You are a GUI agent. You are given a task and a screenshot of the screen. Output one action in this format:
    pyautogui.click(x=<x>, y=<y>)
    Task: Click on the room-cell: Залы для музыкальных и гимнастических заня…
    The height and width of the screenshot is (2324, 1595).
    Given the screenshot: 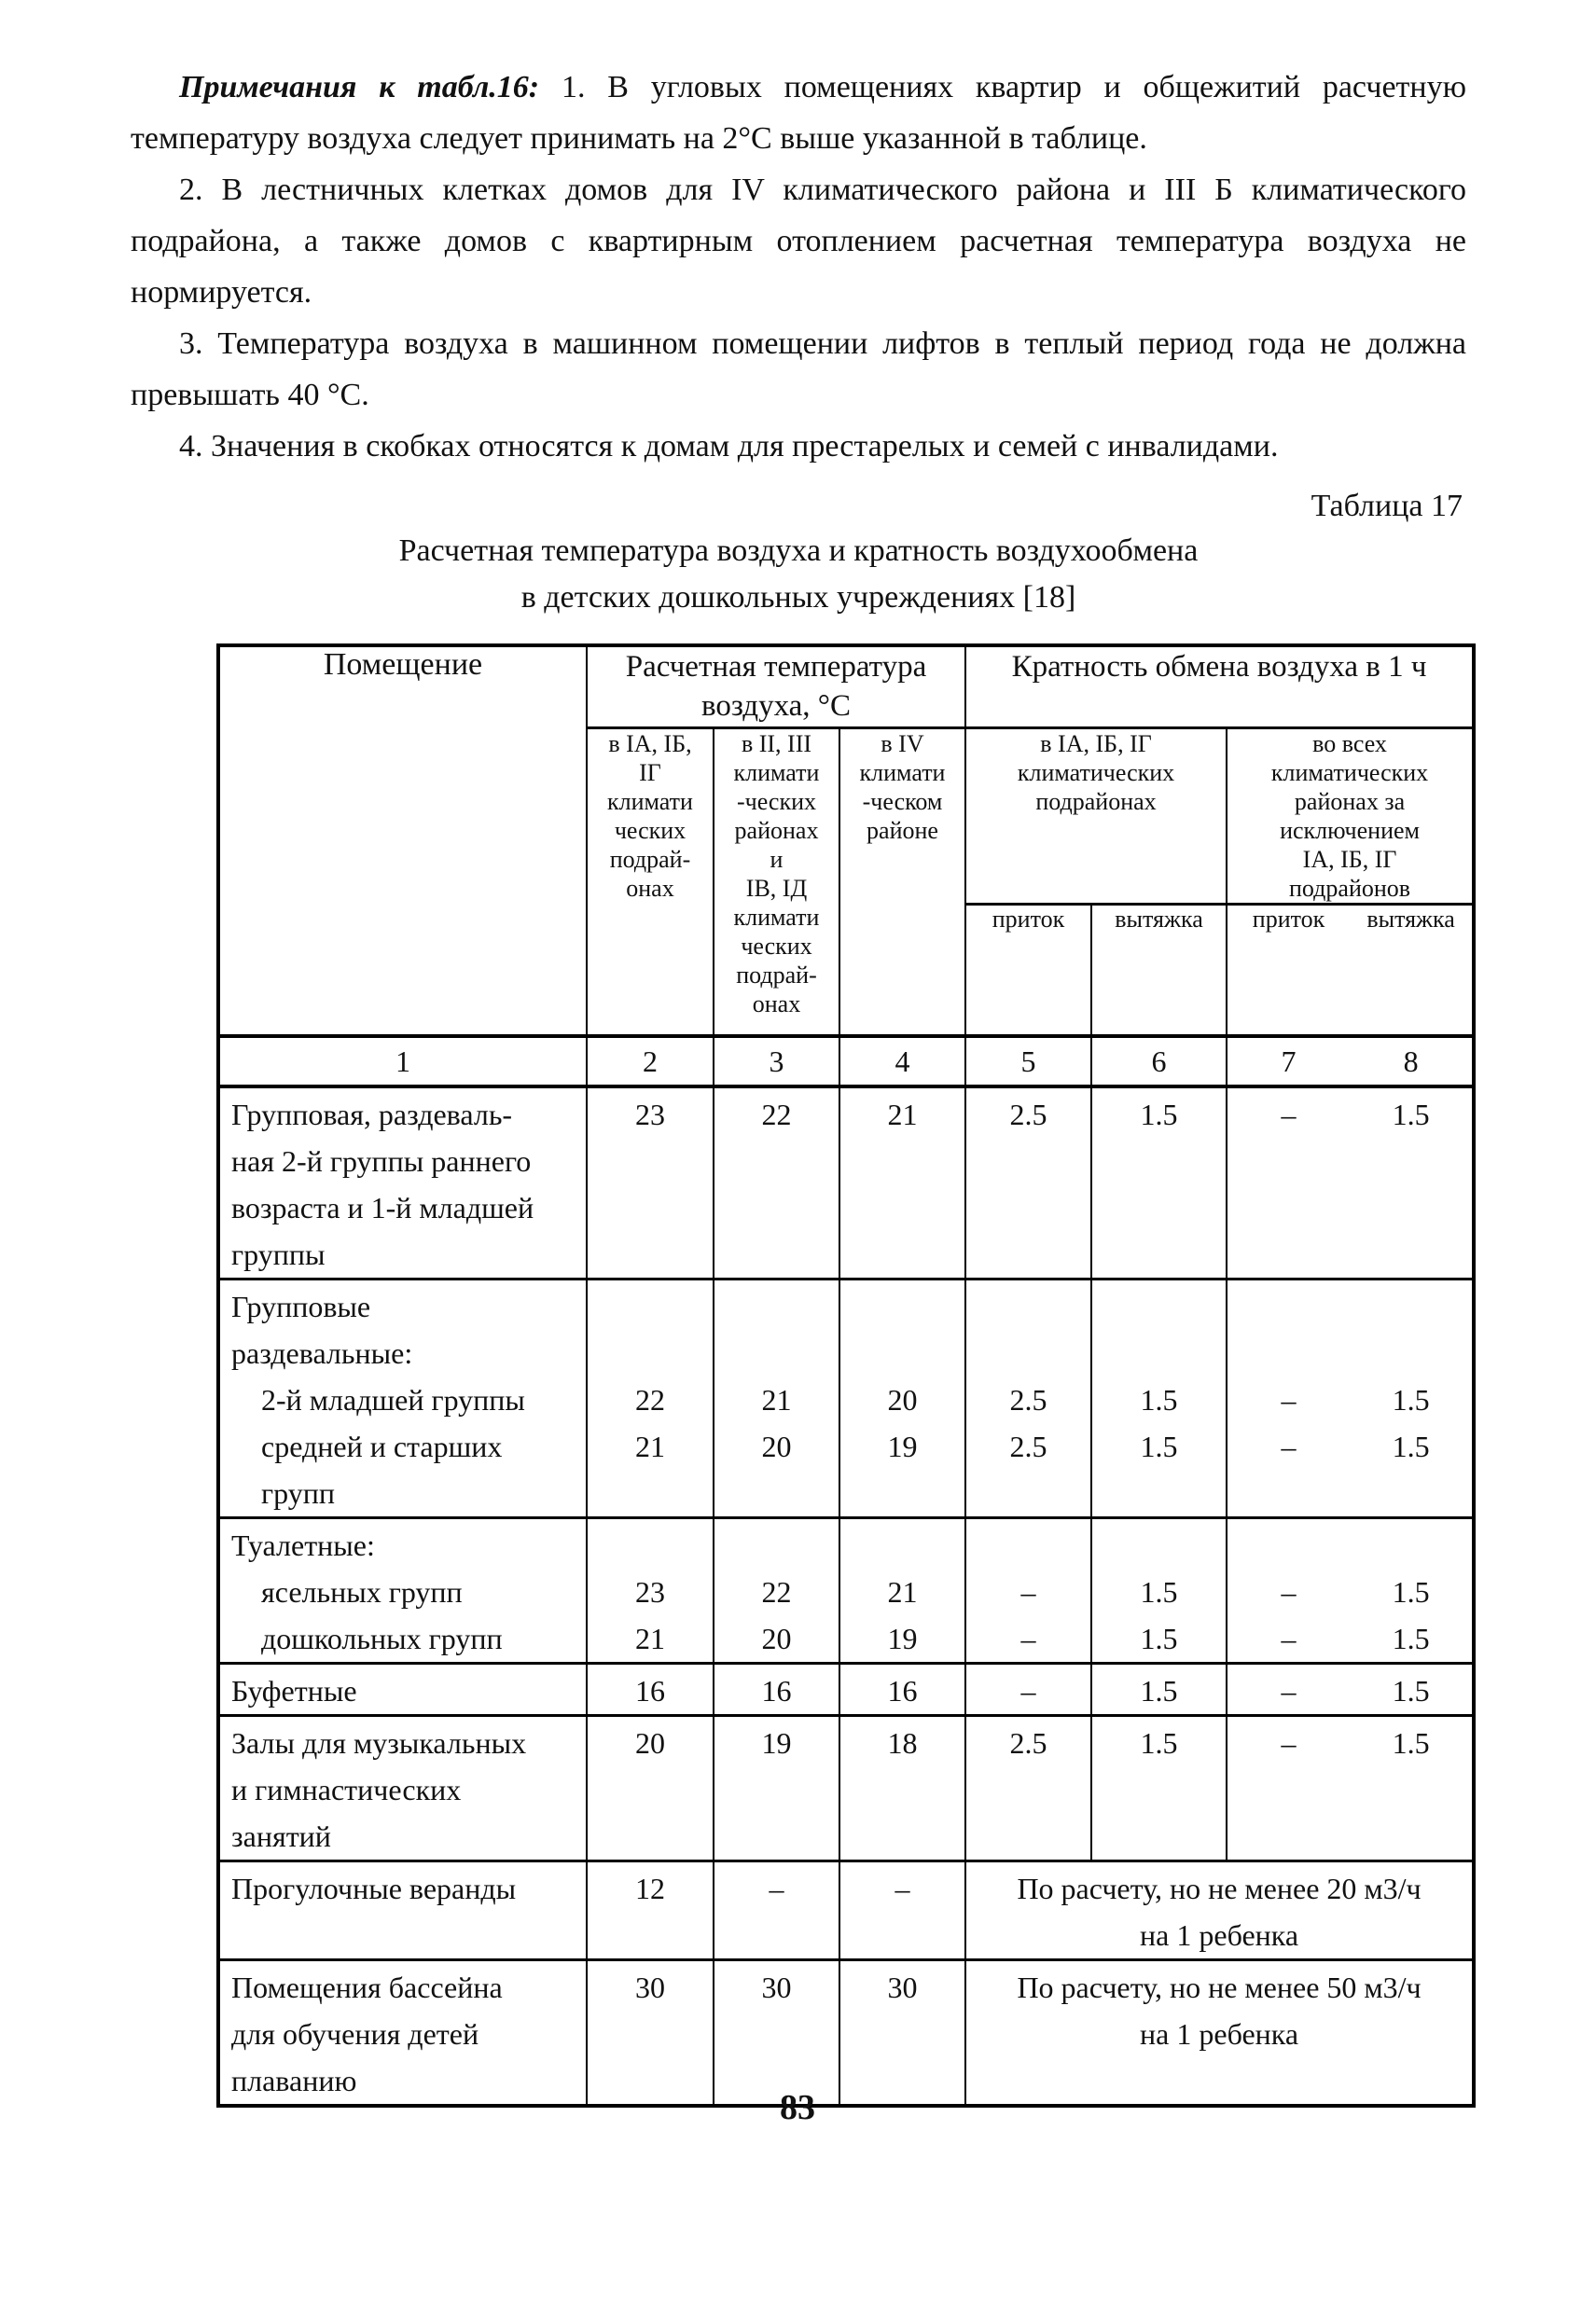 What is the action you would take?
    pyautogui.click(x=402, y=1788)
    